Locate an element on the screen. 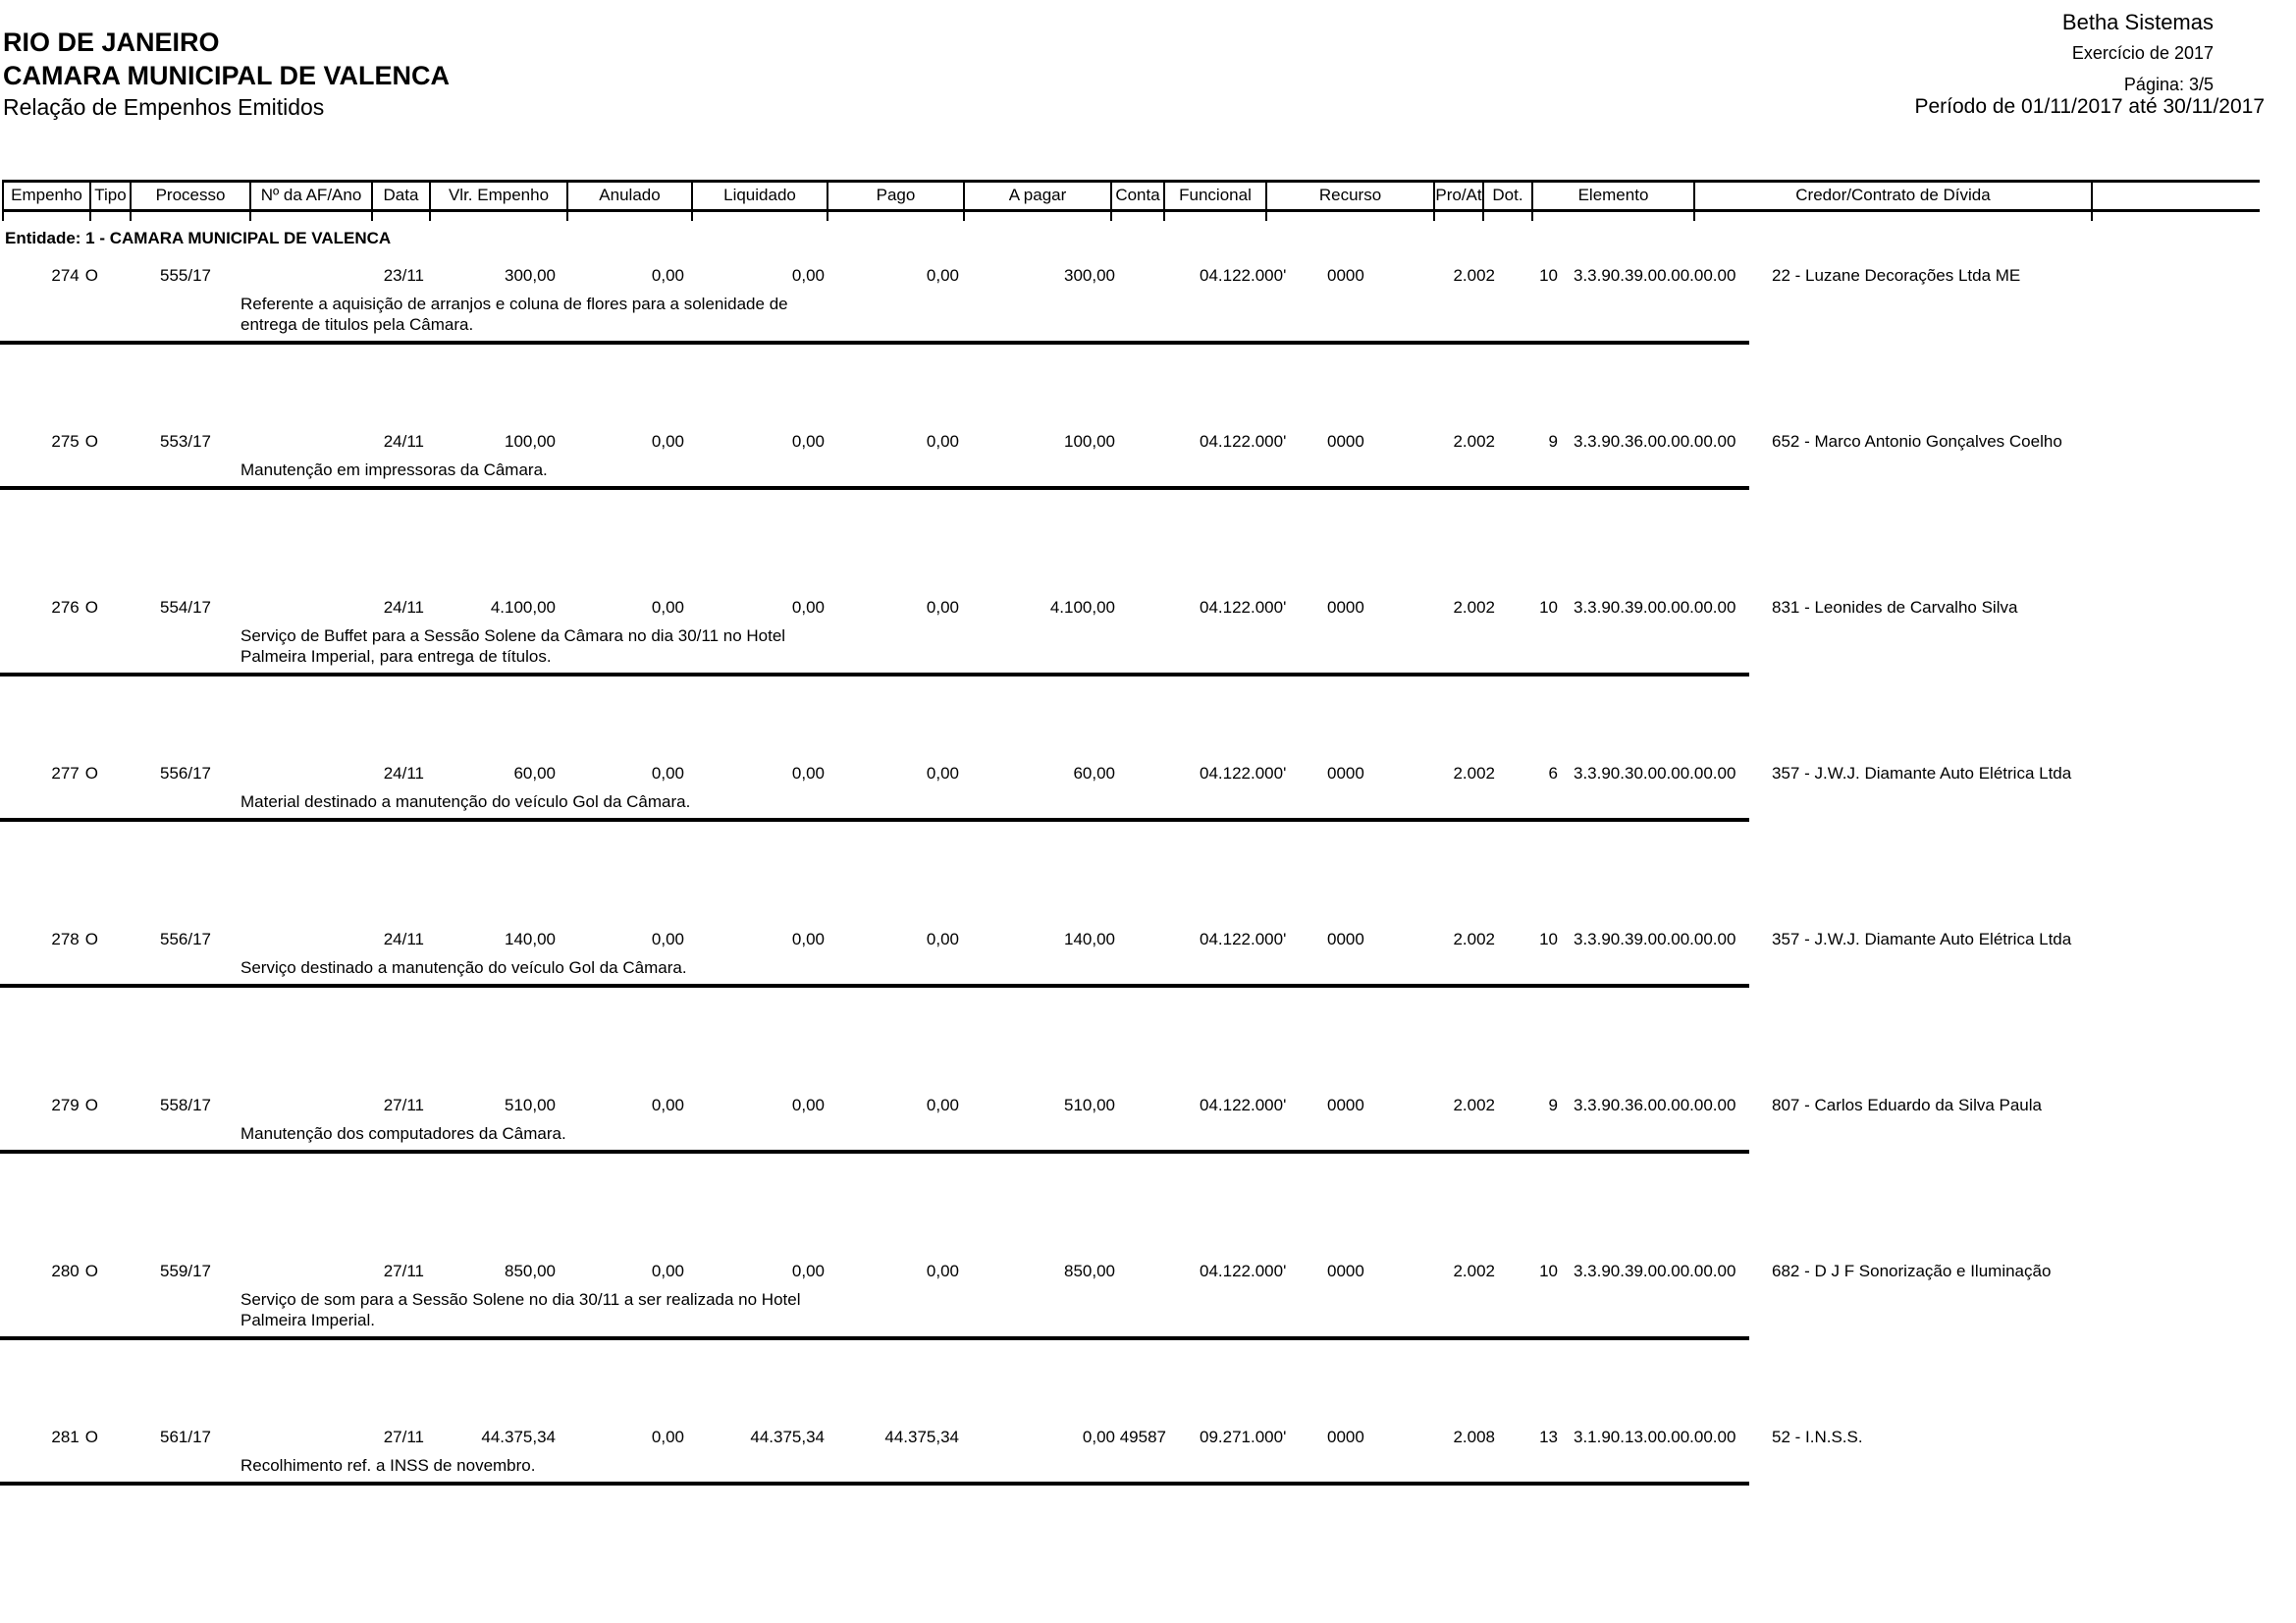 Image resolution: width=2296 pixels, height=1623 pixels. empenho-number: 276 is located at coordinates (65, 607).